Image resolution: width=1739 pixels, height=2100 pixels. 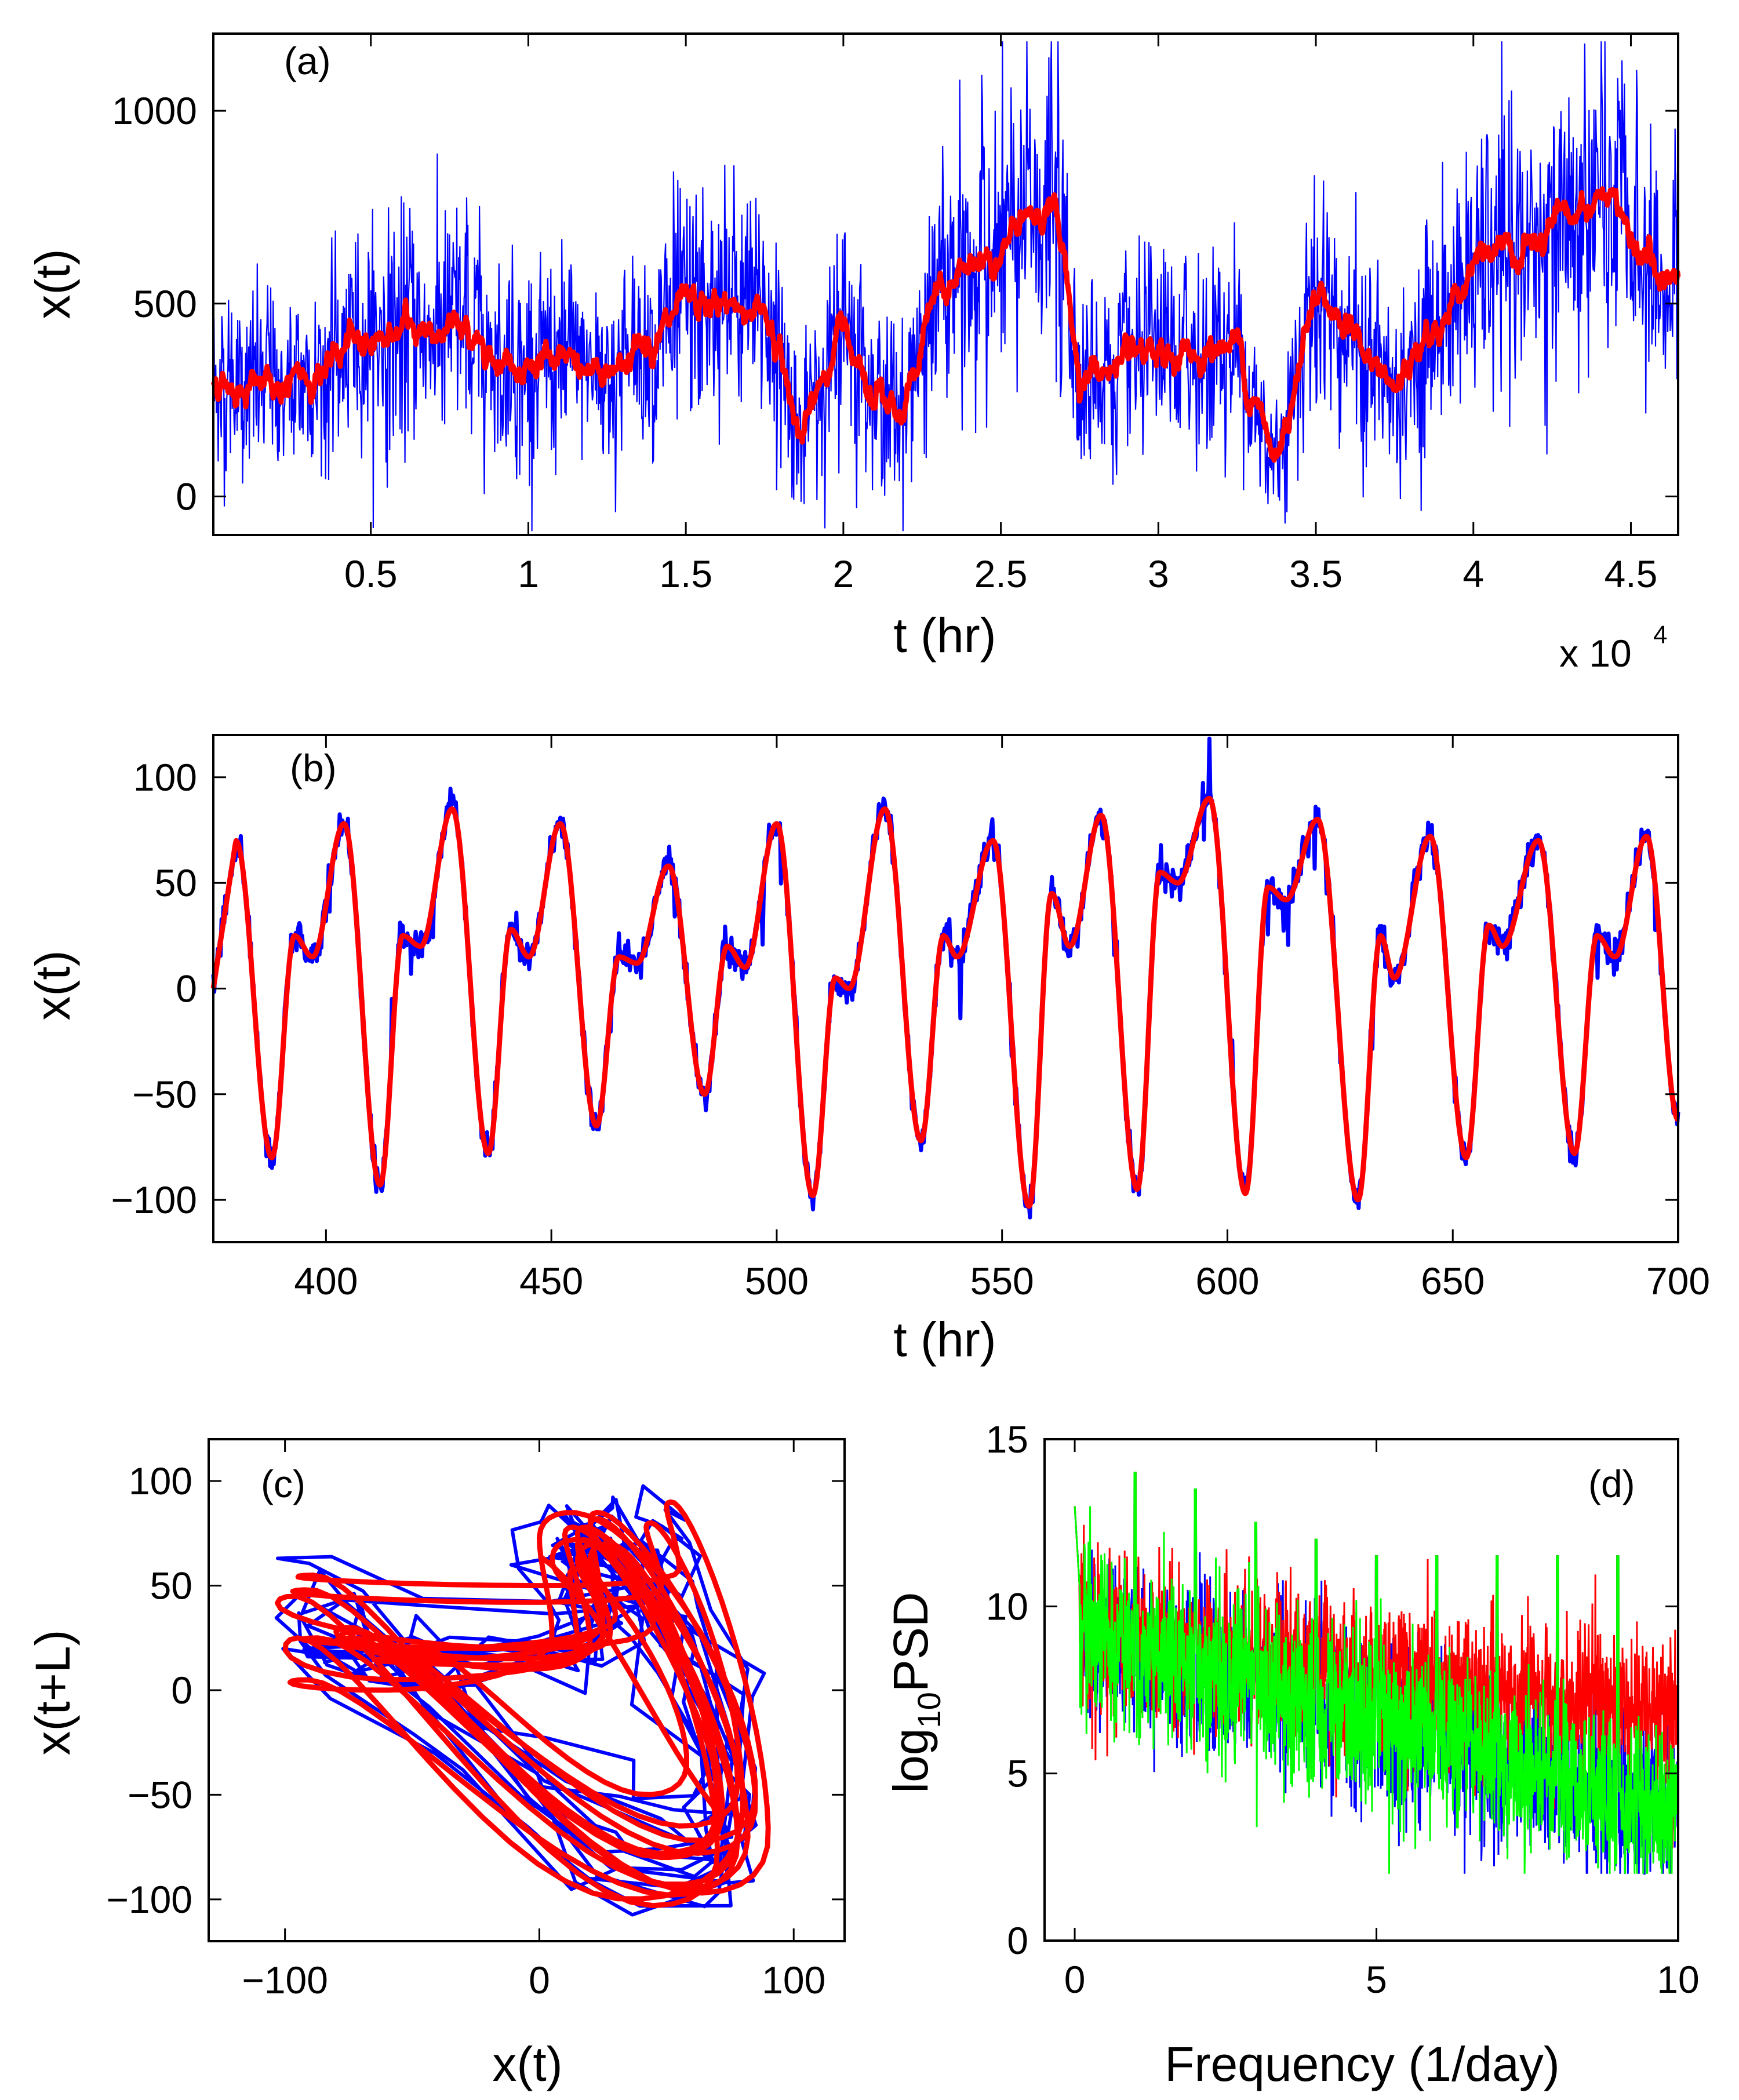 I want to click on x-tick-label: 10, so click(x=1678, y=1979).